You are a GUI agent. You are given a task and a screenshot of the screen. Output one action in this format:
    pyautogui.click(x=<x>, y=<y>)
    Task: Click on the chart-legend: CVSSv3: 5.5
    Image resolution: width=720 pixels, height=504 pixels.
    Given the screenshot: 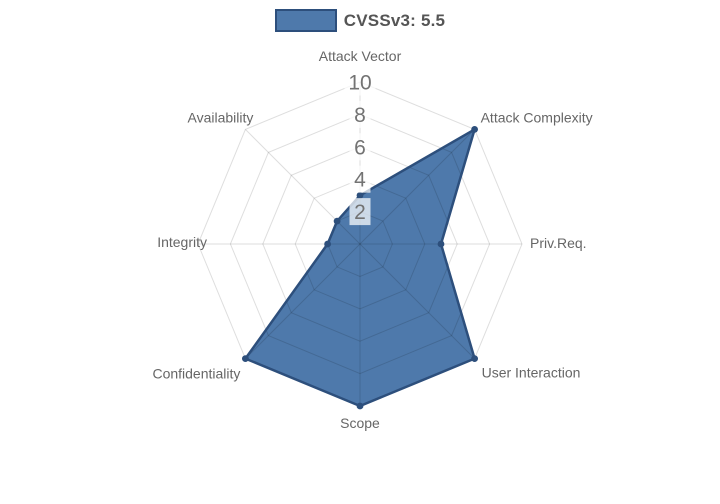 What is the action you would take?
    pyautogui.click(x=360, y=20)
    